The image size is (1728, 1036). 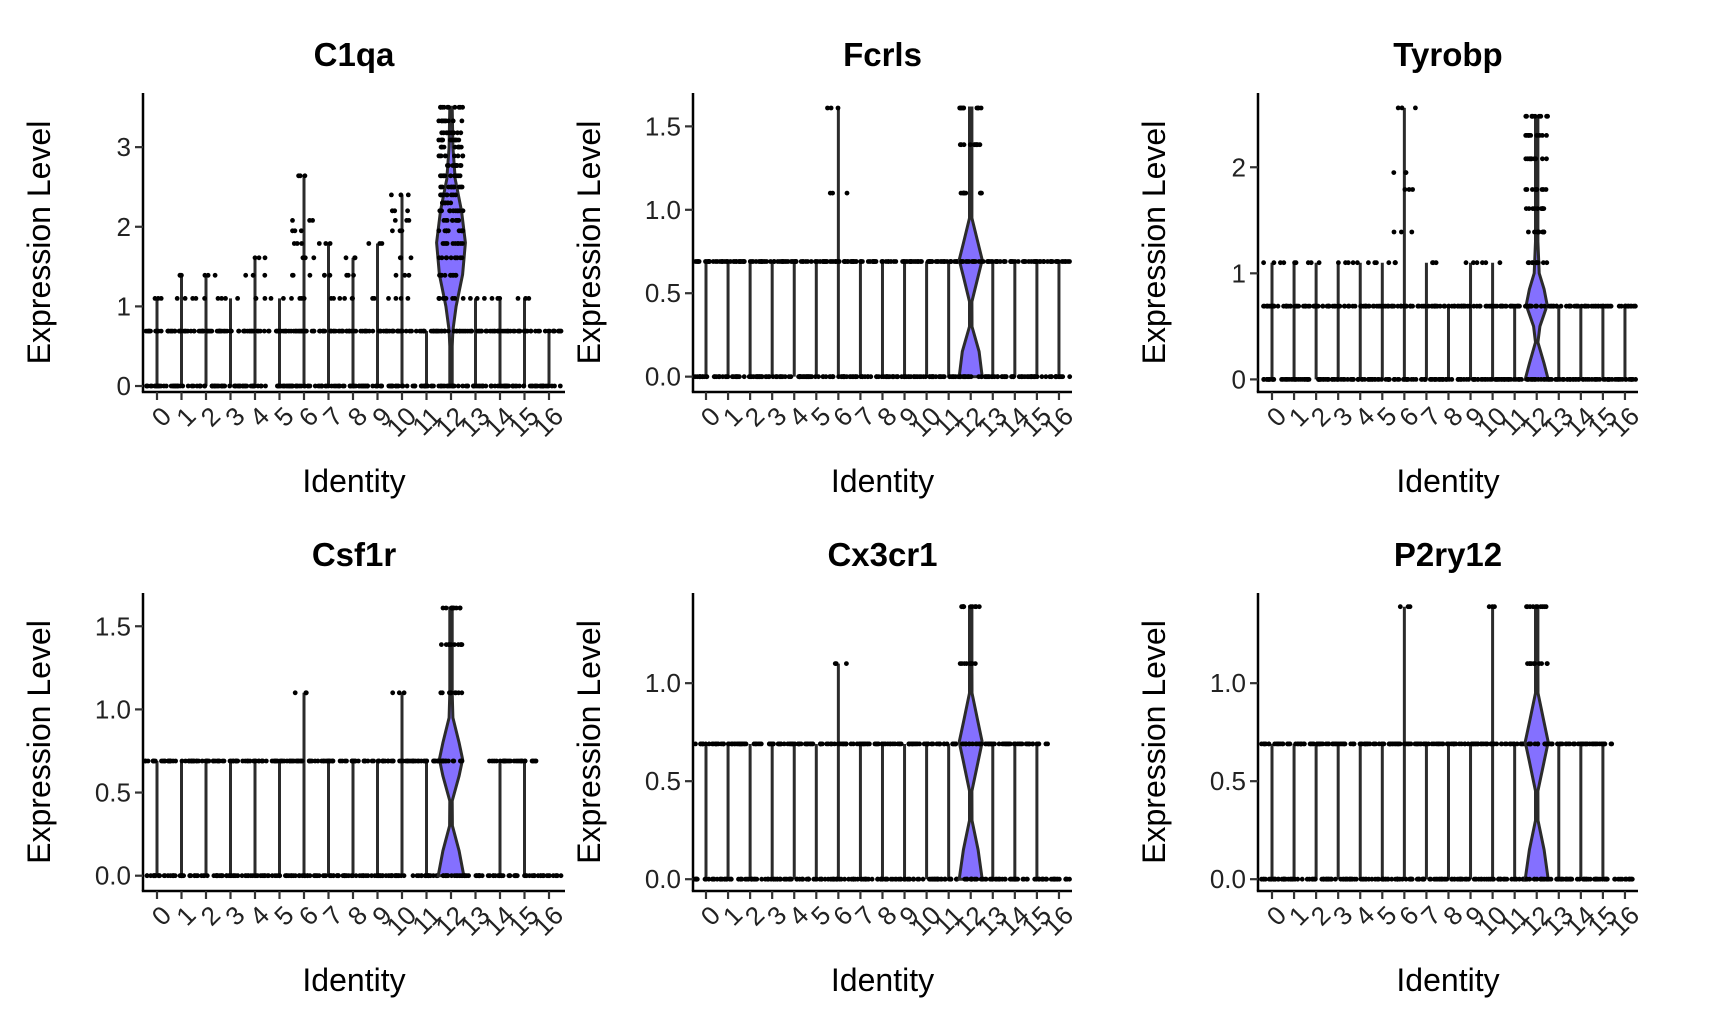 What do you see at coordinates (1239, 167) in the screenshot?
I see `y-tick-label: 2` at bounding box center [1239, 167].